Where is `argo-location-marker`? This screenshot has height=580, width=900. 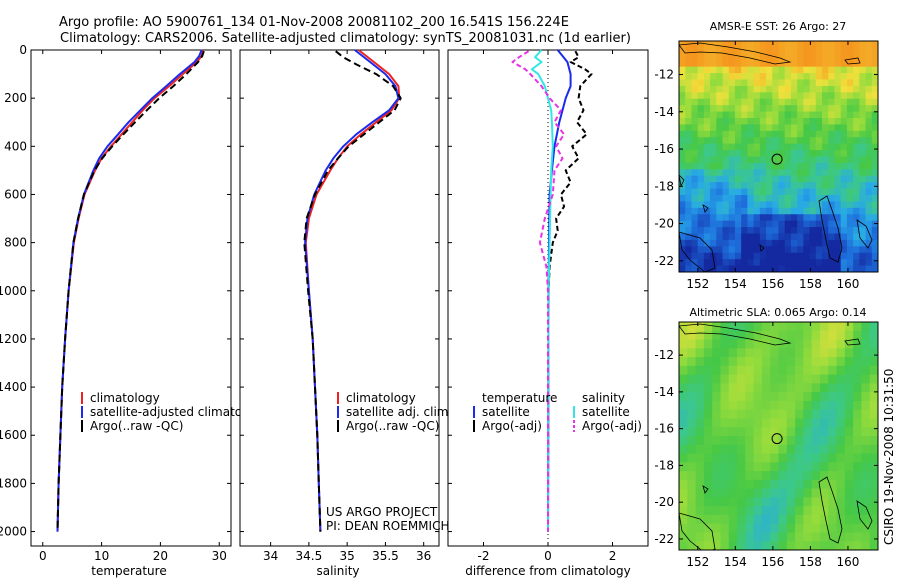 argo-location-marker is located at coordinates (777, 439).